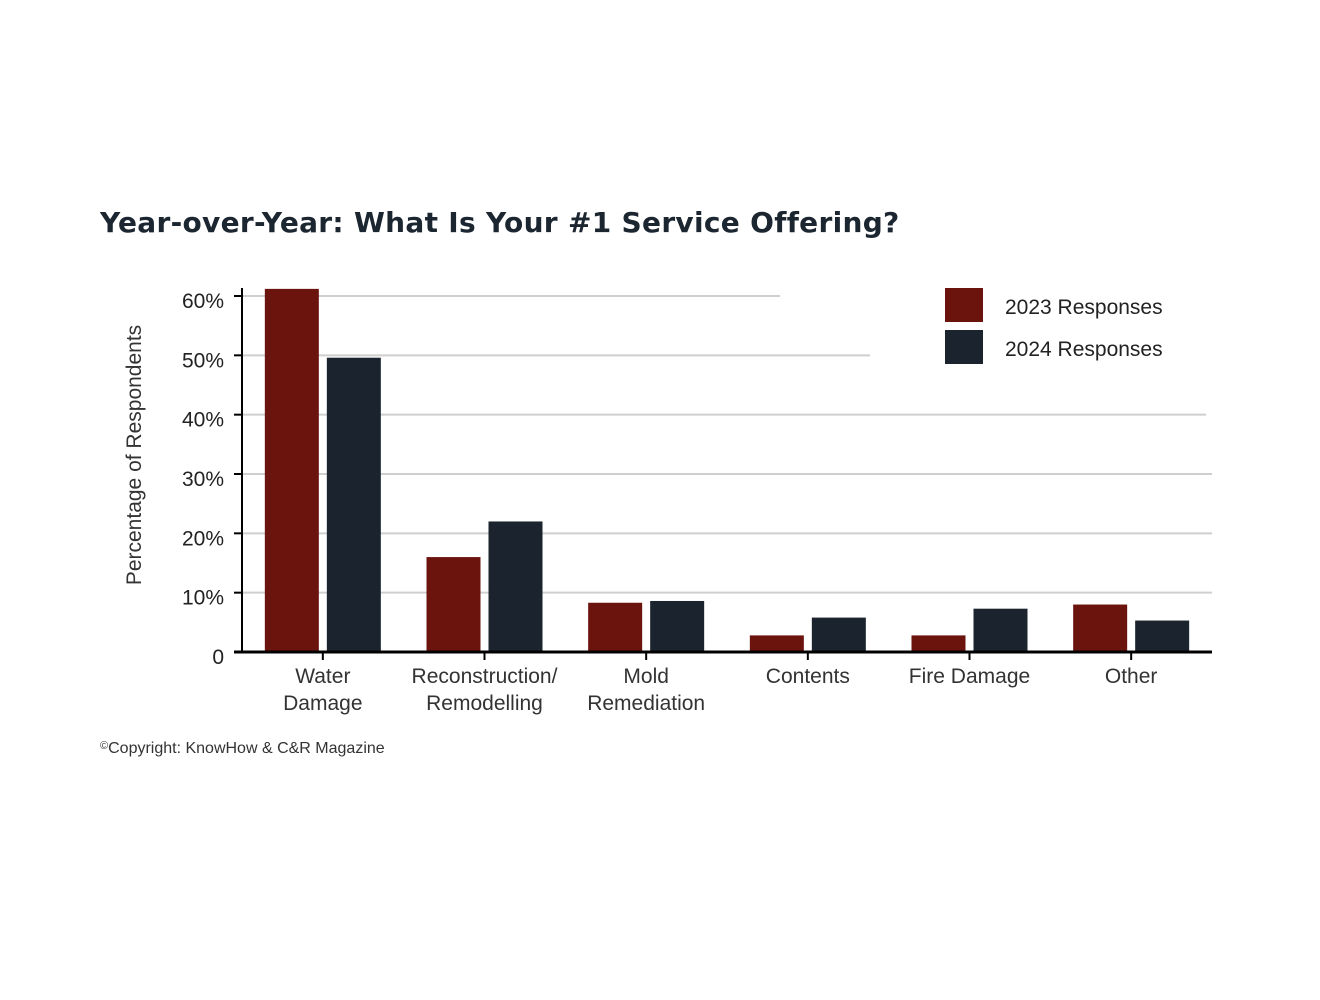 This screenshot has width=1320, height=1000. What do you see at coordinates (1084, 349) in the screenshot?
I see `legend-label: 2024 Responses` at bounding box center [1084, 349].